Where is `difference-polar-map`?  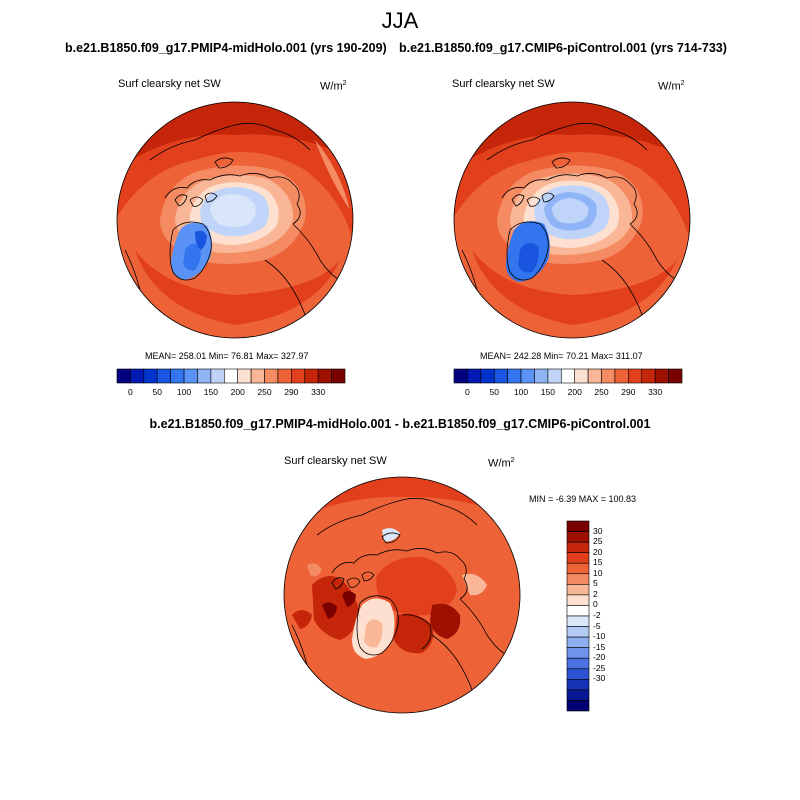
difference-polar-map is located at coordinates (402, 595).